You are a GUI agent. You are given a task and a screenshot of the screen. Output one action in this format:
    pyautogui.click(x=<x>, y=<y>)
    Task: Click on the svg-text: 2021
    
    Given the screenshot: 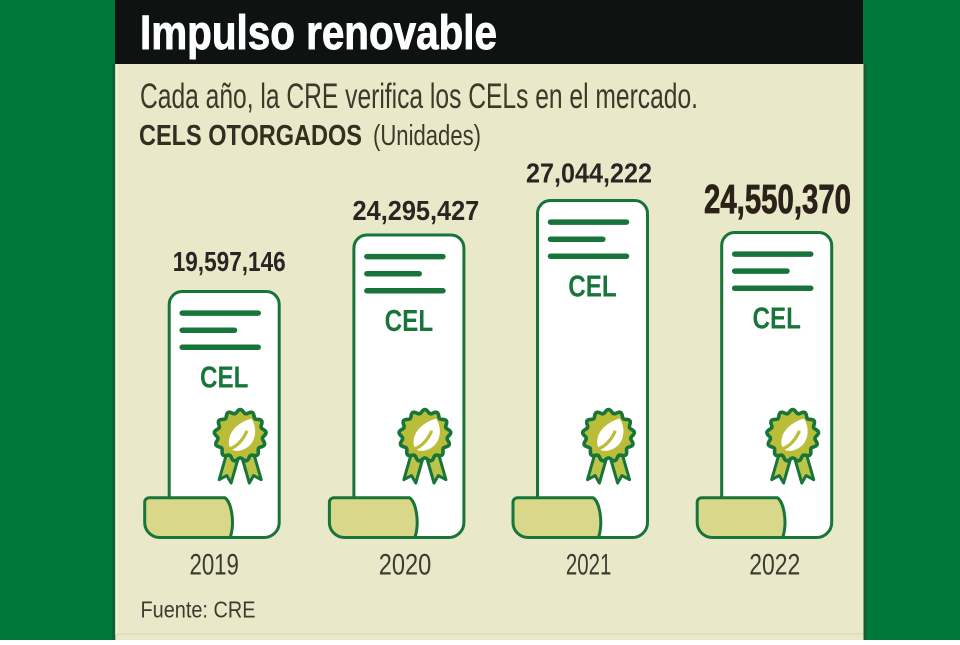 What is the action you would take?
    pyautogui.click(x=588, y=565)
    